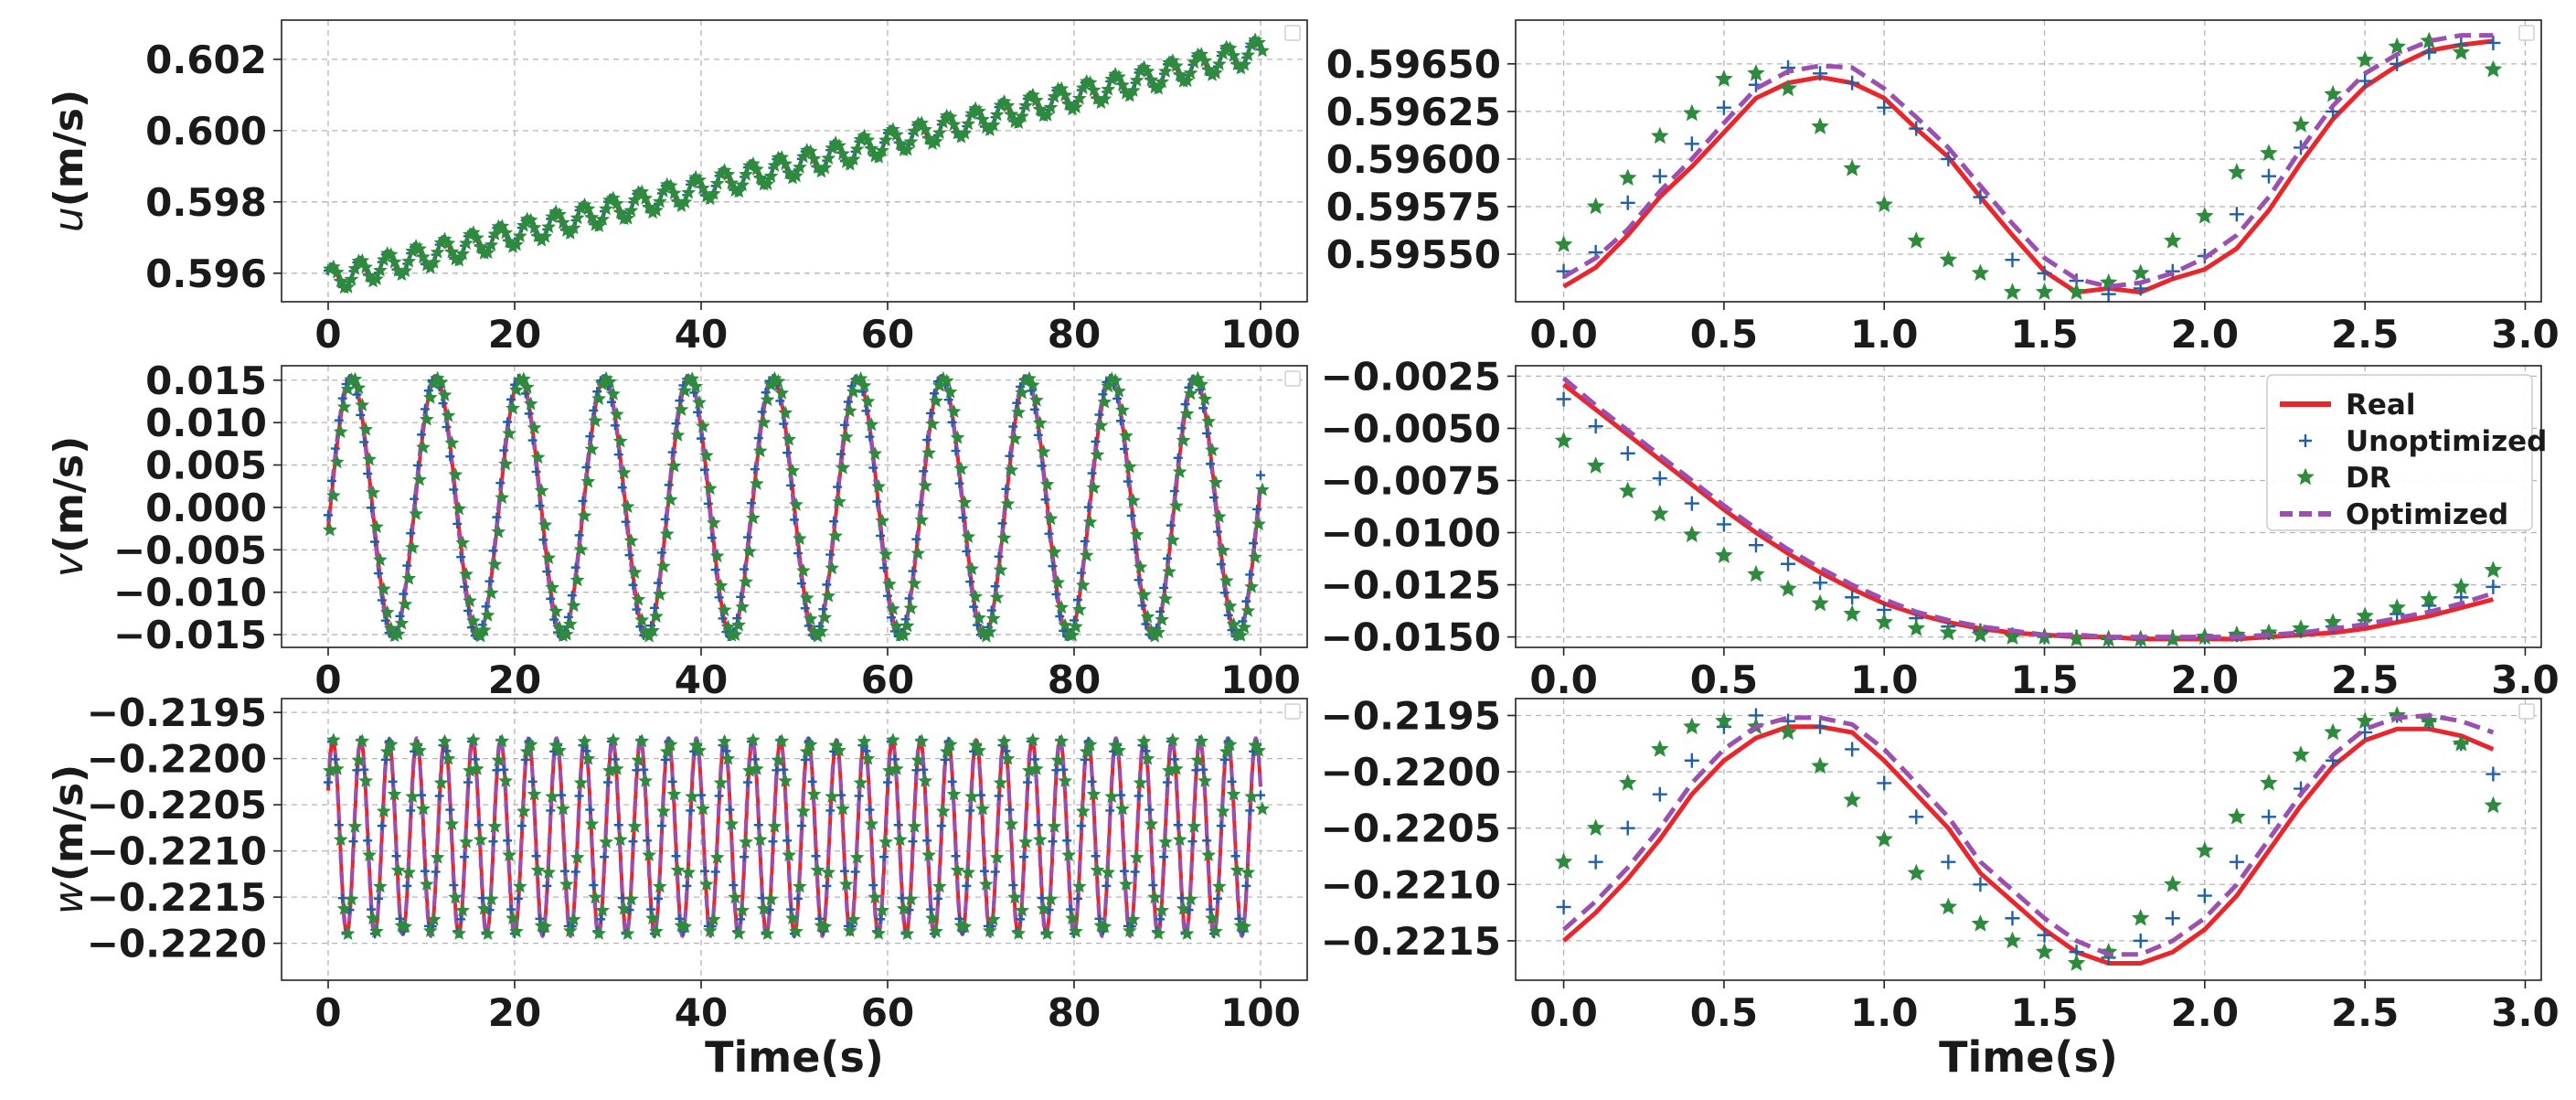 The height and width of the screenshot is (1100, 2576). What do you see at coordinates (177, 852) in the screenshot?
I see `y-tick-label: −0.2210` at bounding box center [177, 852].